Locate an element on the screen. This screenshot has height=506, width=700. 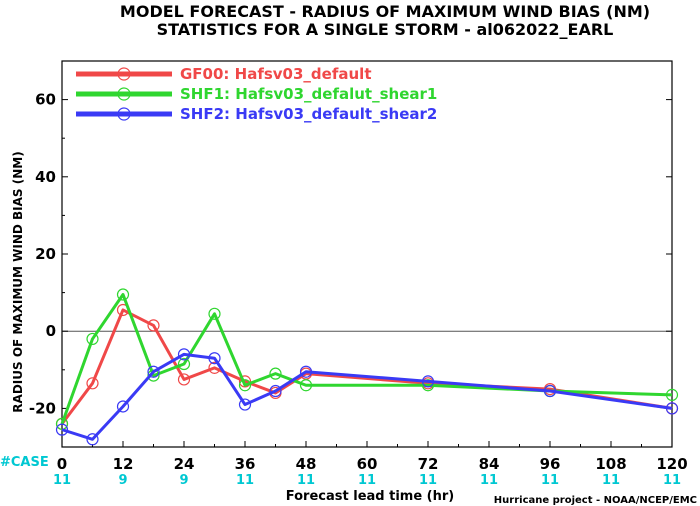
legend-label: SHF1: Hafsv03_defalut_shear1 is located at coordinates (308, 94).